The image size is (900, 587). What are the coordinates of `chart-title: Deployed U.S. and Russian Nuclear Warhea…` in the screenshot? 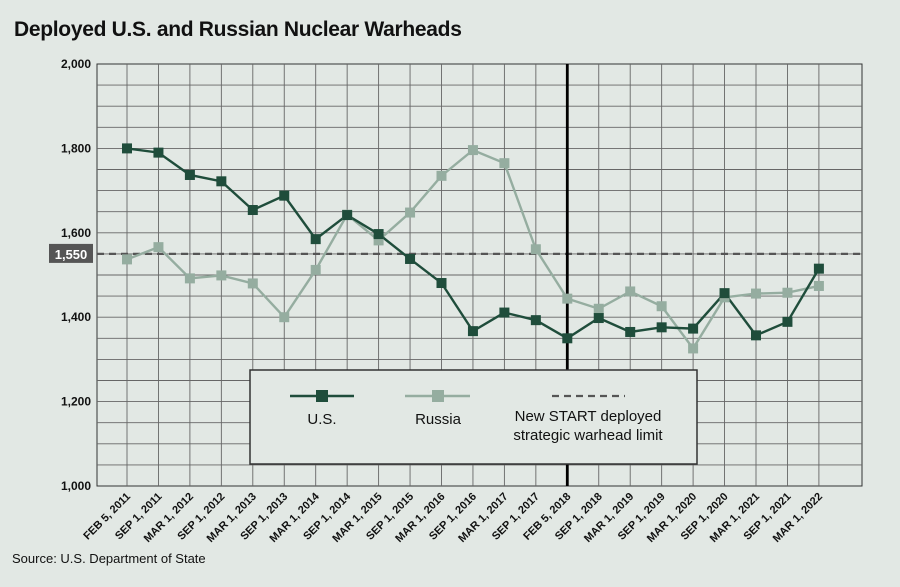 It's located at (238, 29).